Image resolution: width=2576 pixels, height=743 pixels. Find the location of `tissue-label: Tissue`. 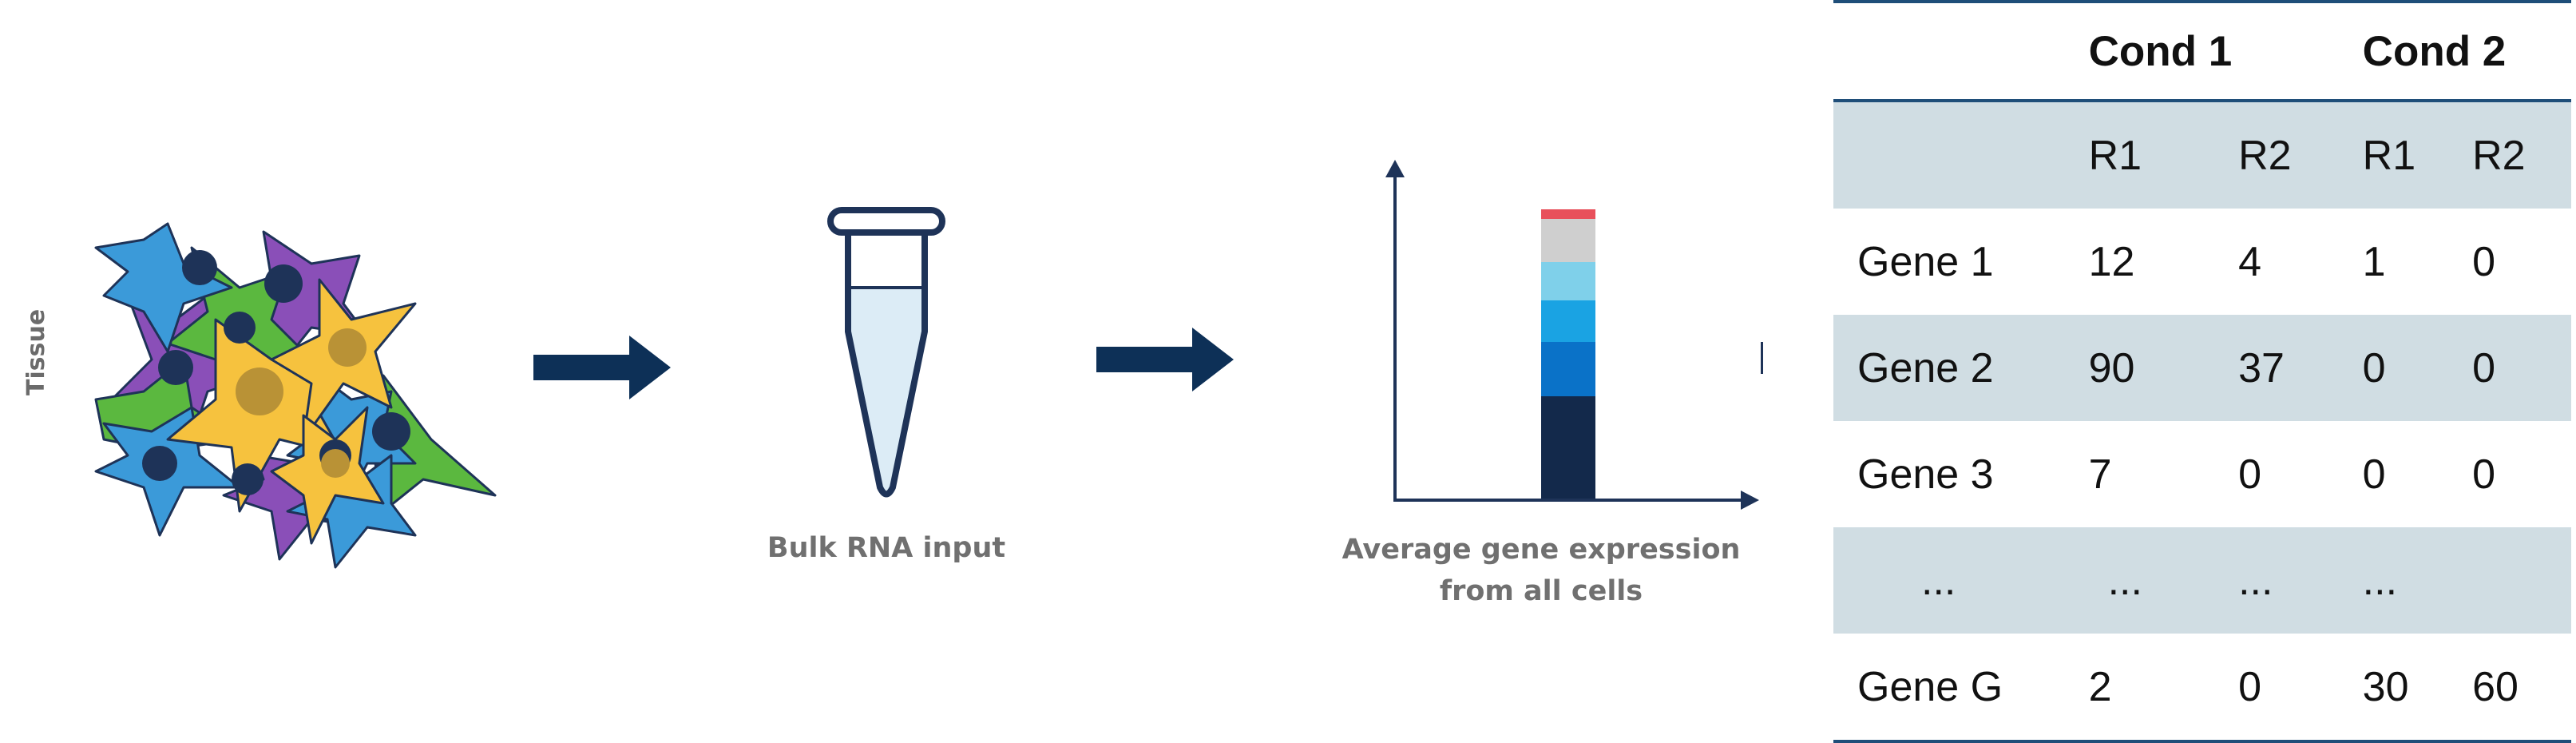

tissue-label: Tissue is located at coordinates (36, 351).